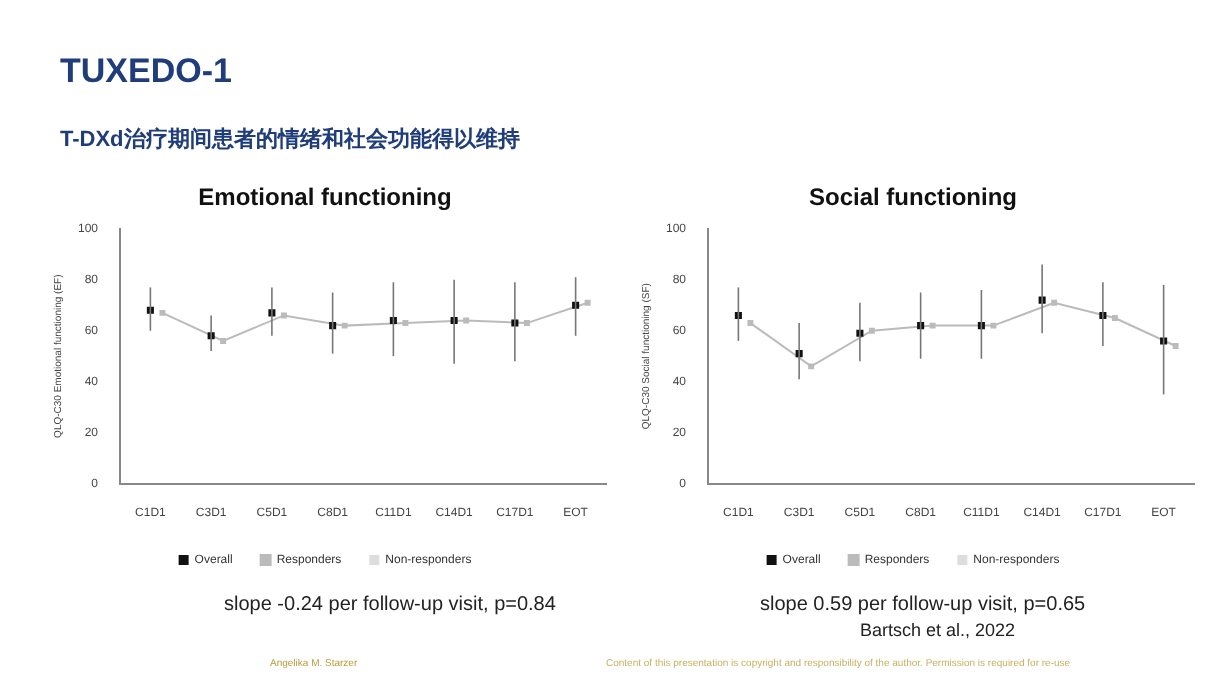  What do you see at coordinates (938, 630) in the screenshot?
I see `text: Bartsch et al., 2022` at bounding box center [938, 630].